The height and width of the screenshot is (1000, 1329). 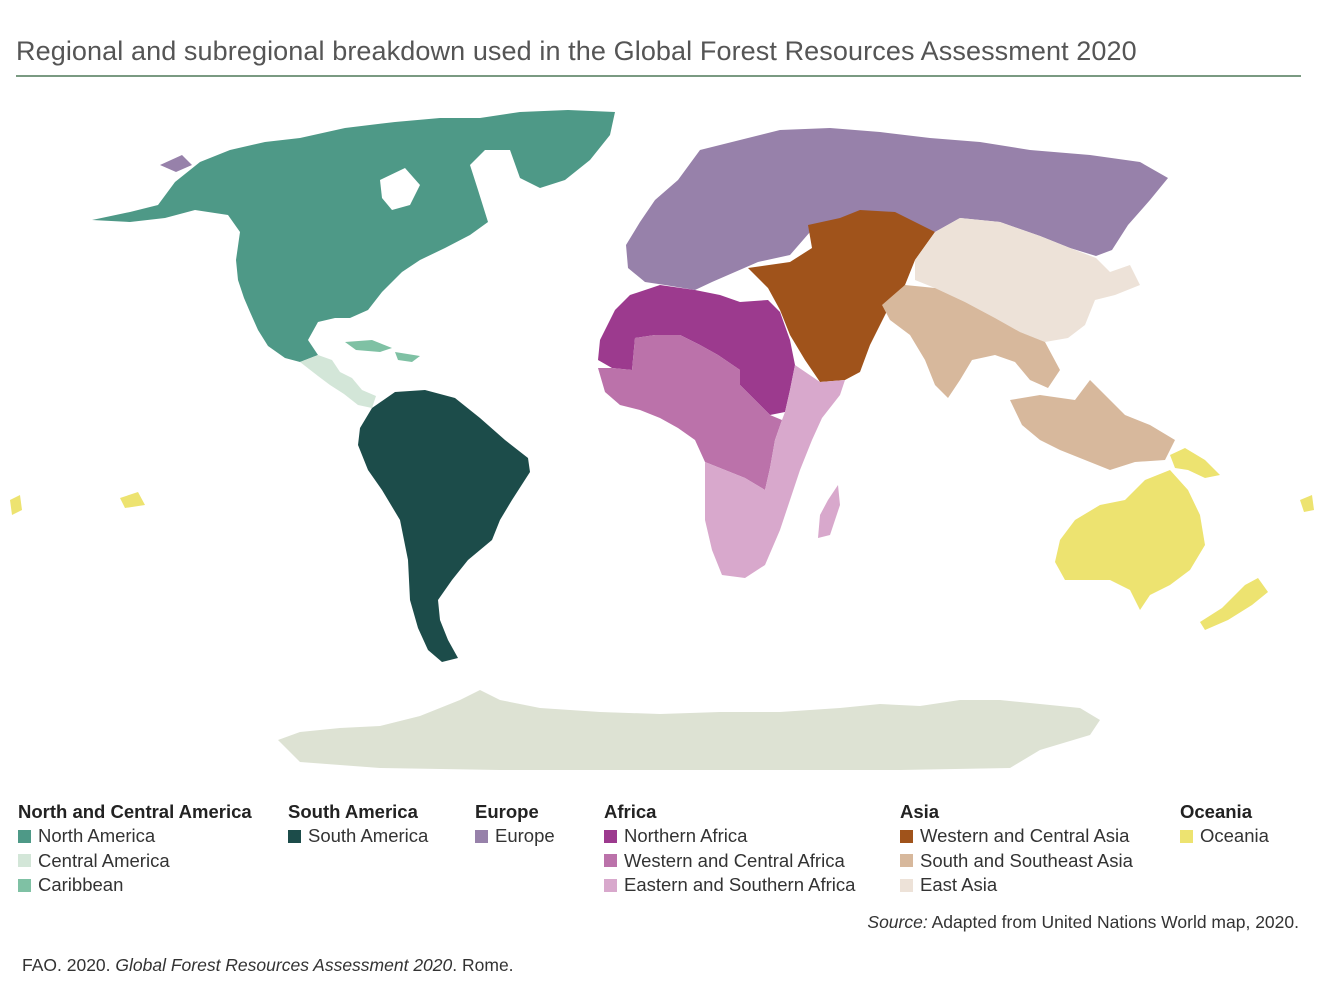 I want to click on title-divider, so click(x=658, y=76).